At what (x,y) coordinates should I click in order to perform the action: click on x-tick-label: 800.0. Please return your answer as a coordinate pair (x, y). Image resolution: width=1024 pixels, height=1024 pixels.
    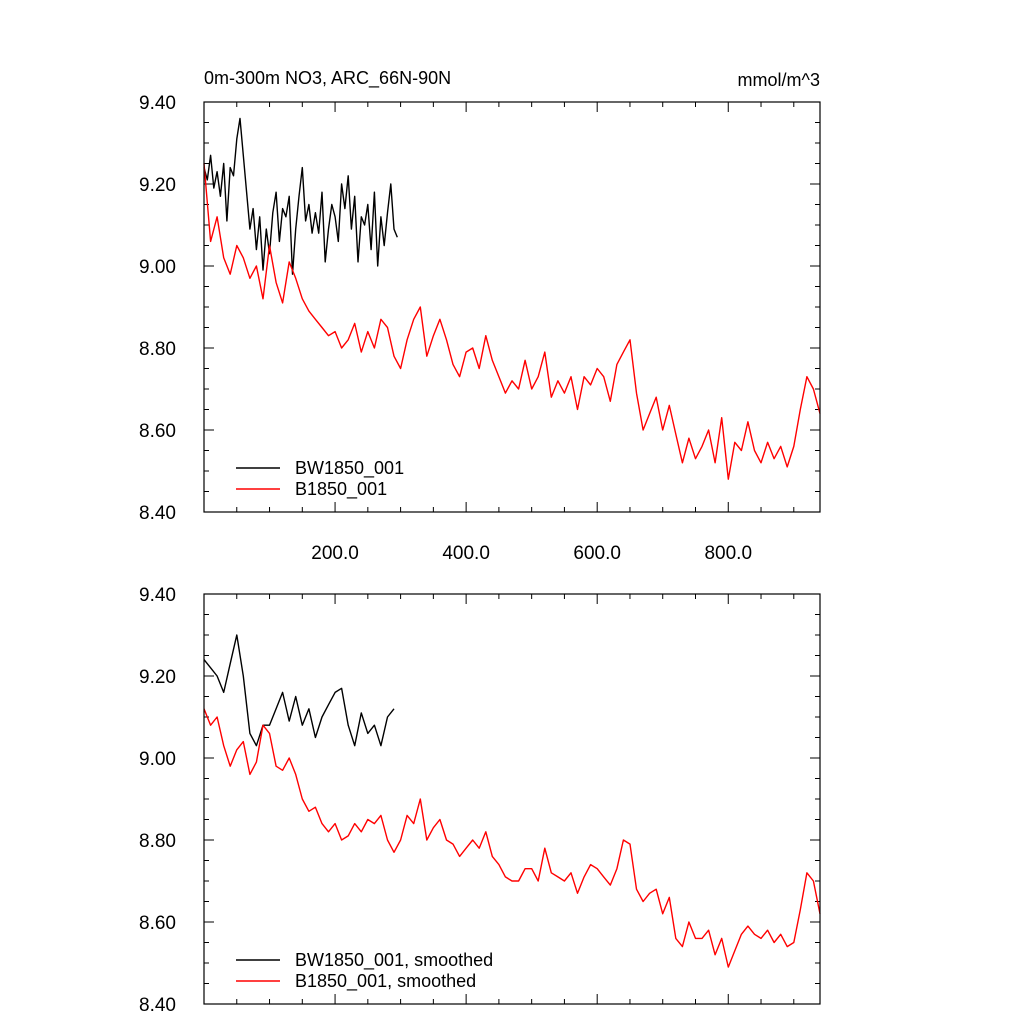
    Looking at the image, I should click on (728, 553).